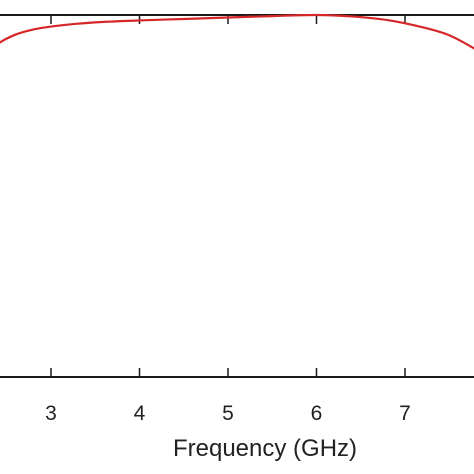 This screenshot has height=474, width=474. What do you see at coordinates (140, 413) in the screenshot?
I see `x-tick-label-4: 4` at bounding box center [140, 413].